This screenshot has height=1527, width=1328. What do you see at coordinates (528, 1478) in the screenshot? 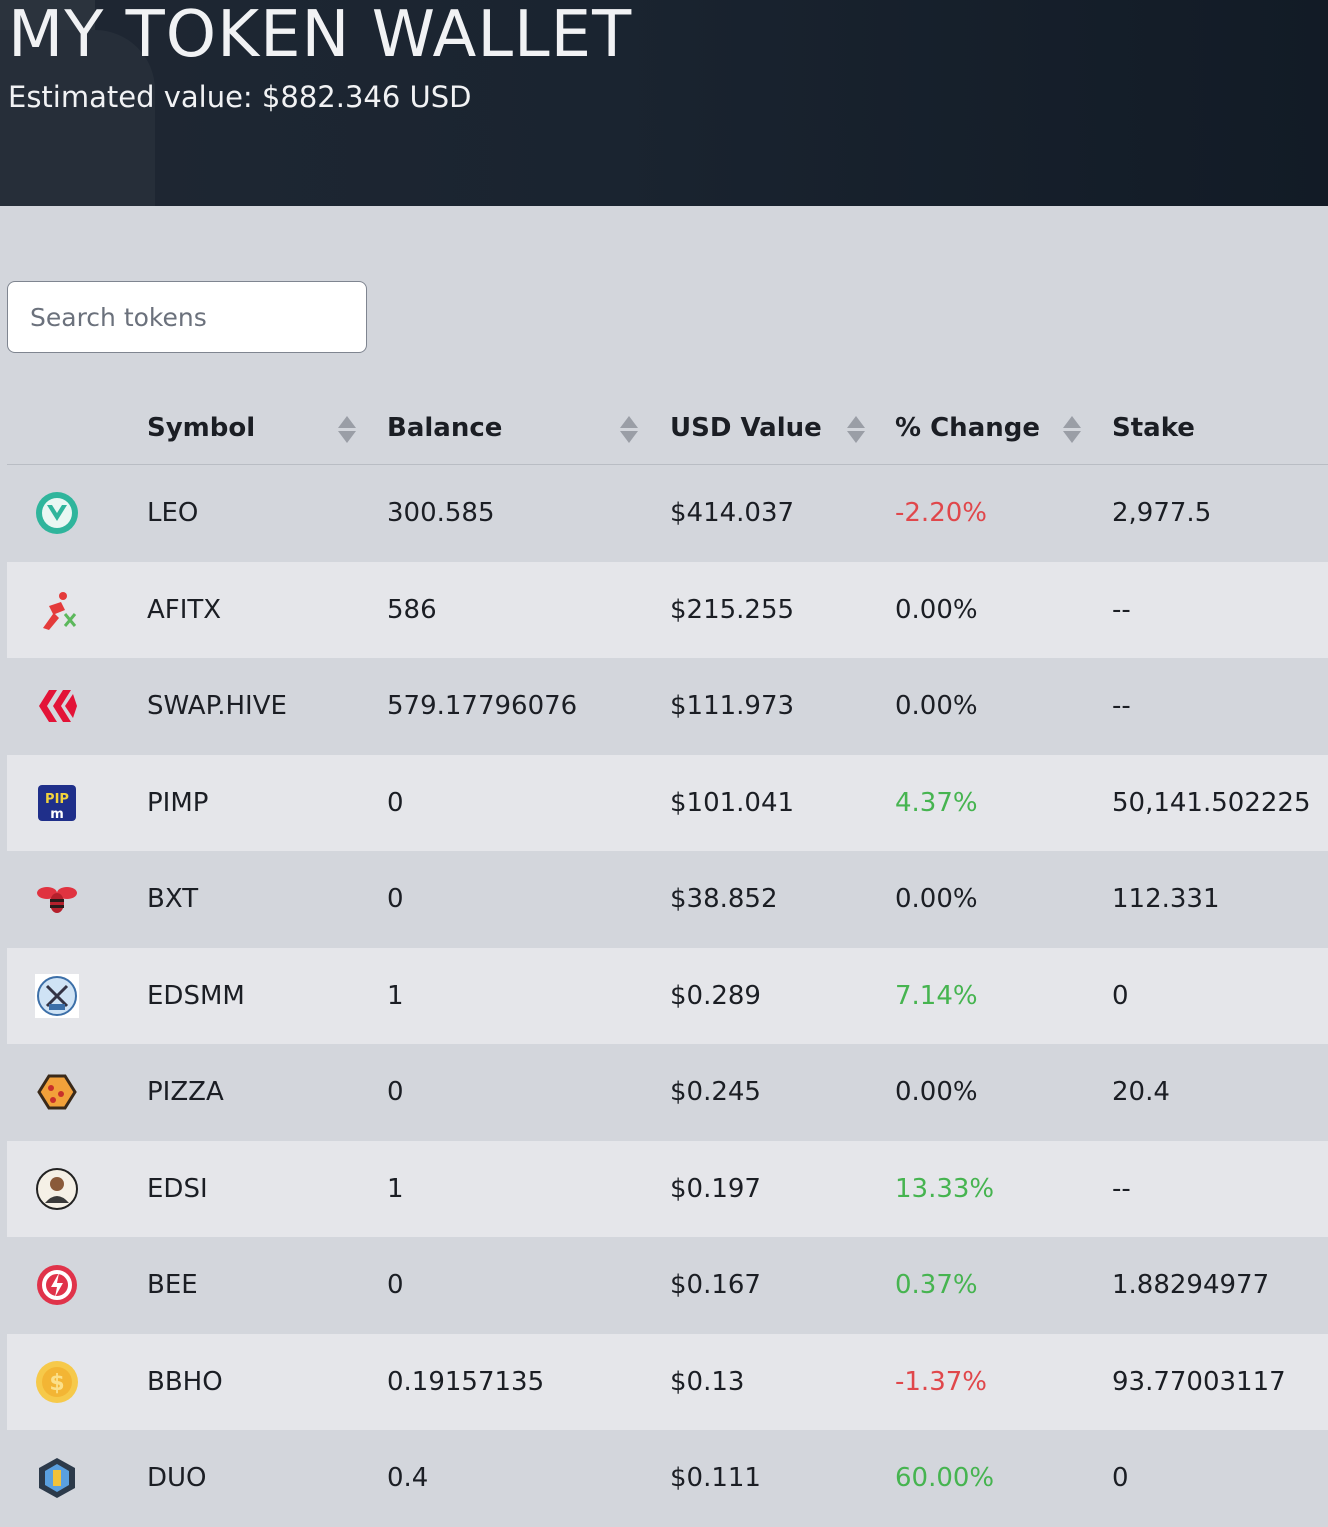
I see `token-balance: 0.4` at bounding box center [528, 1478].